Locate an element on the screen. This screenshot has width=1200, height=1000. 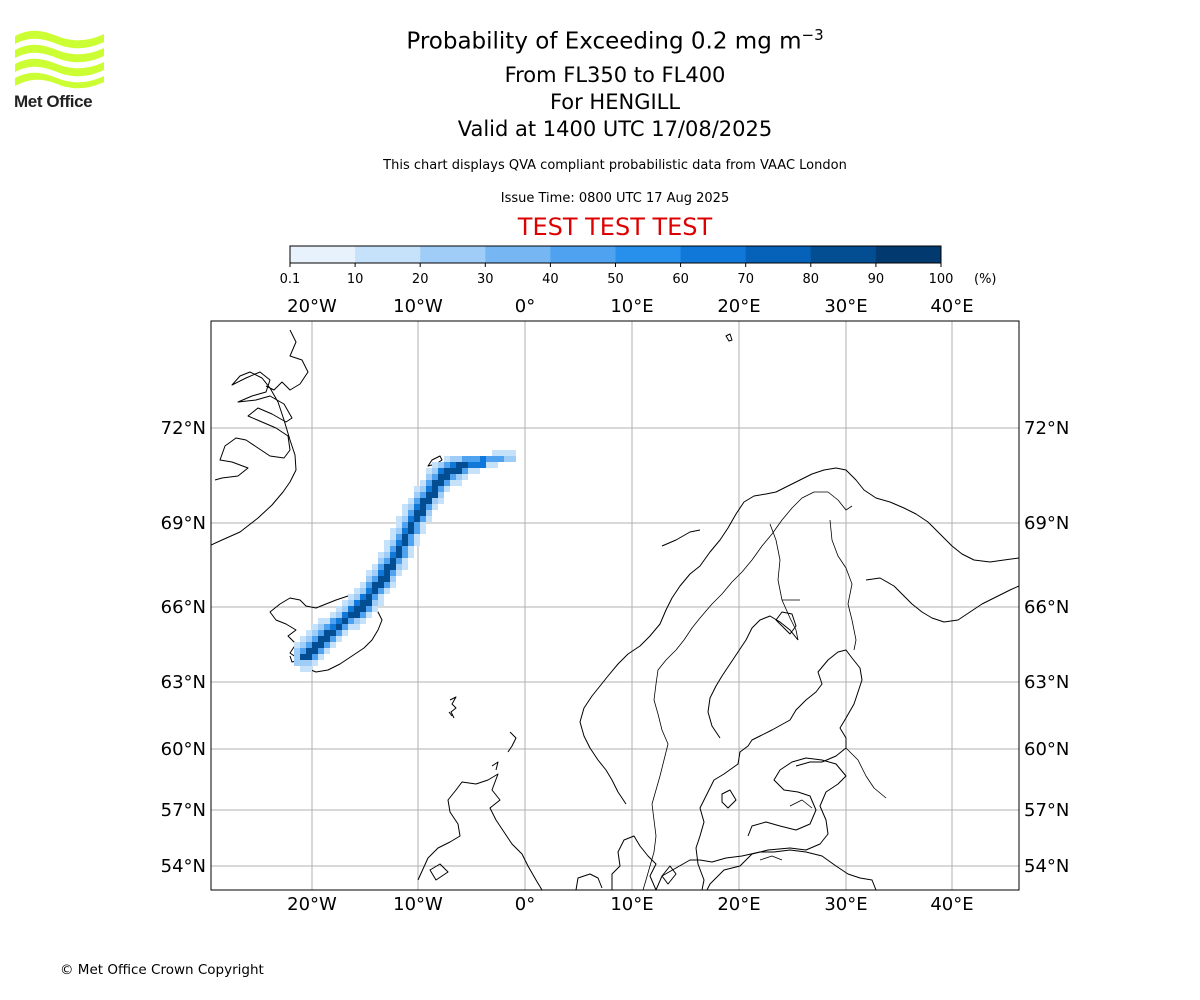
coastline-denmark is located at coordinates (626, 862).